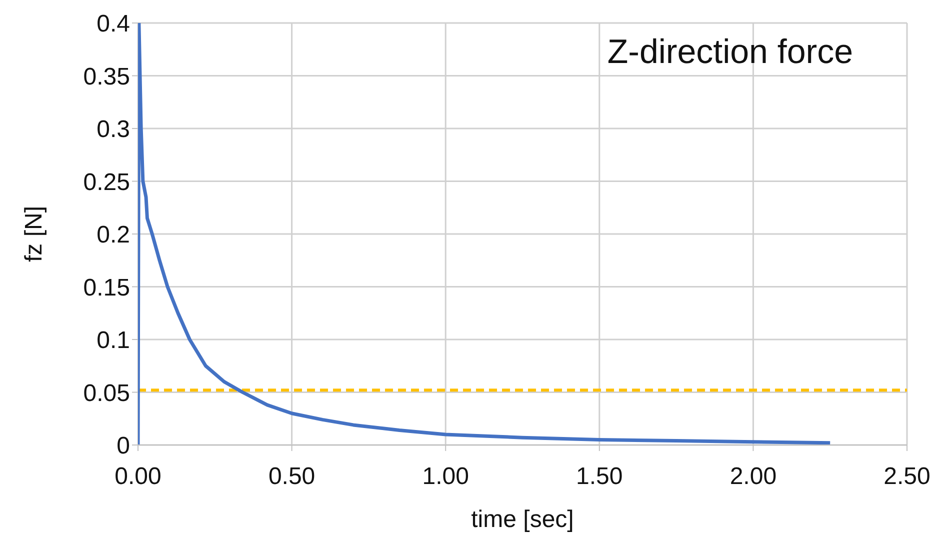 The width and height of the screenshot is (940, 553). What do you see at coordinates (907, 476) in the screenshot?
I see `x-tick-label: 2.50` at bounding box center [907, 476].